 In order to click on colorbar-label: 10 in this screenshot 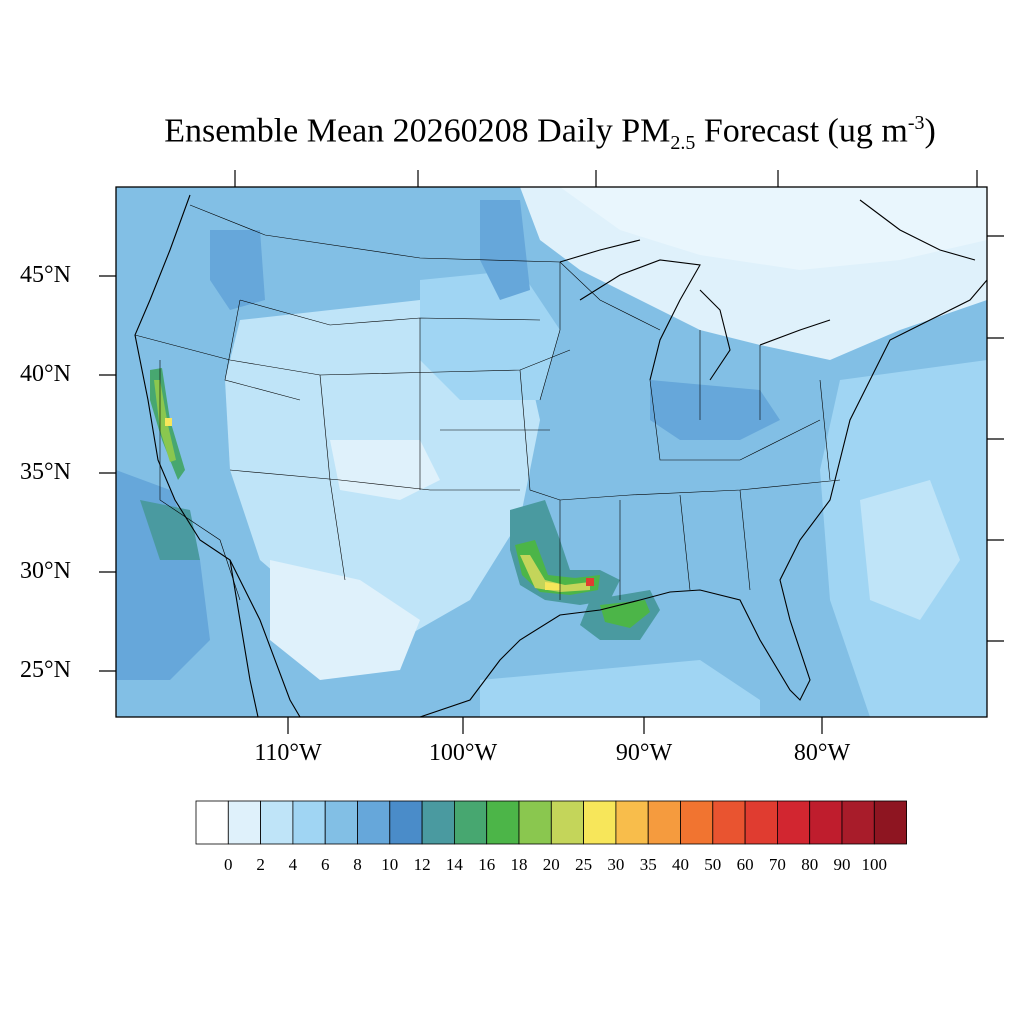, I will do `click(390, 864)`.